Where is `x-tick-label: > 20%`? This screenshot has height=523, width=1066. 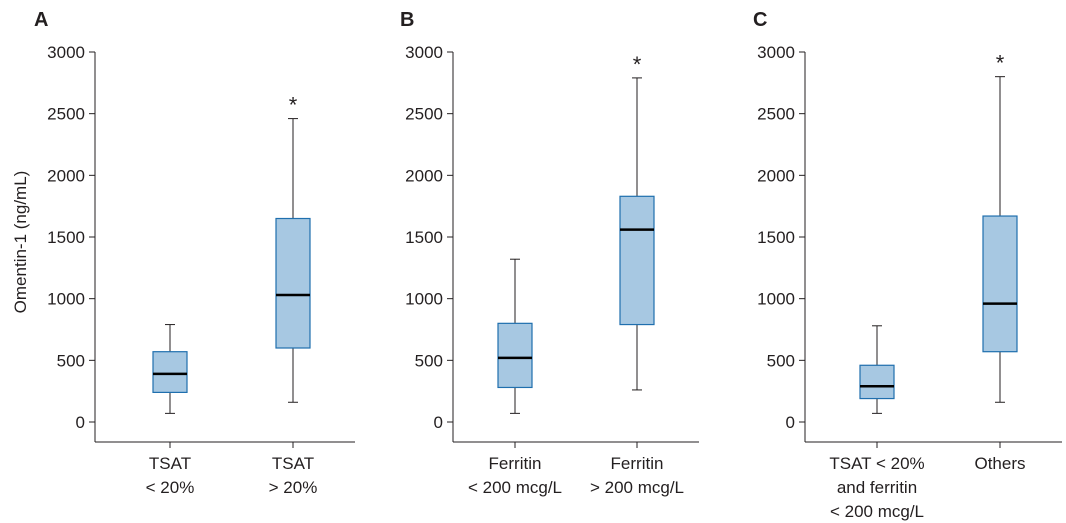
x-tick-label: > 20% is located at coordinates (293, 487).